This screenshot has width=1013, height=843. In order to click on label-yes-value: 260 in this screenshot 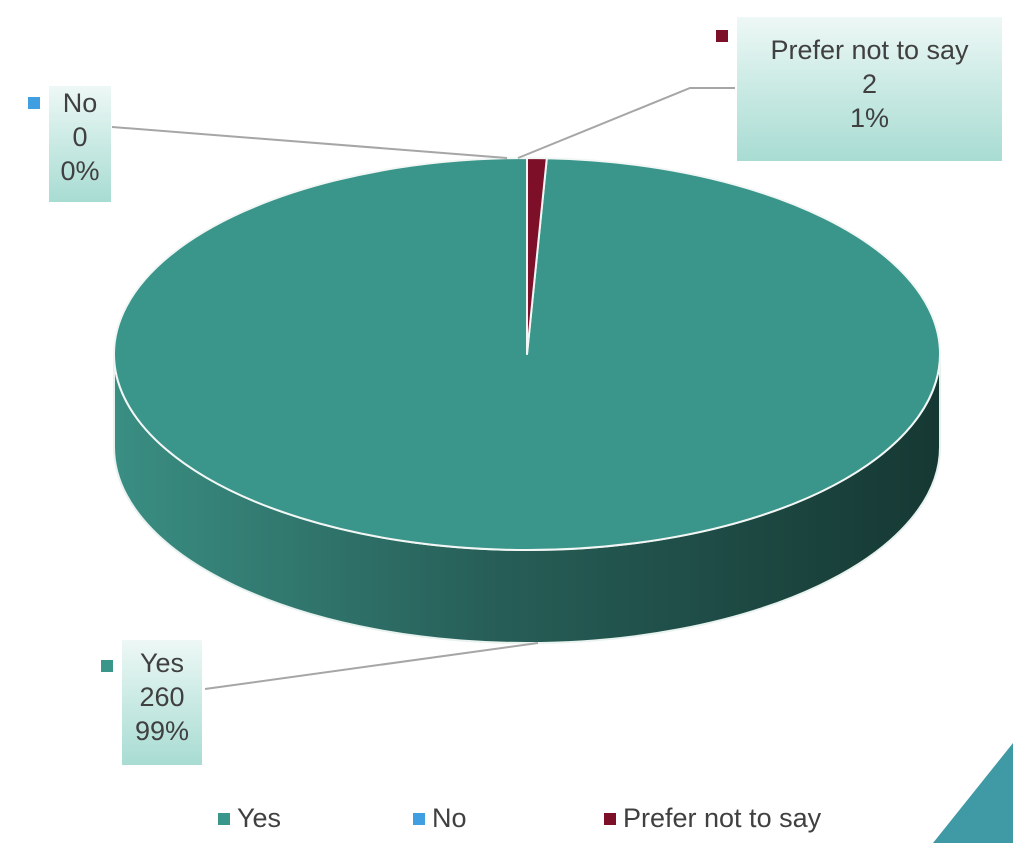, I will do `click(162, 697)`.